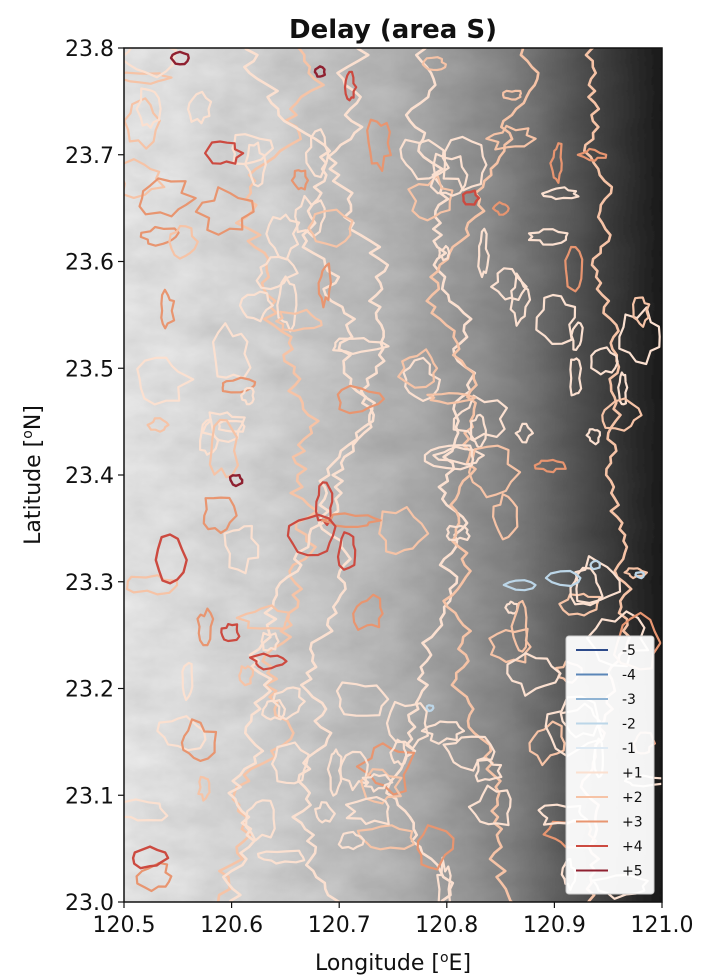 The height and width of the screenshot is (978, 705). Describe the element at coordinates (629, 749) in the screenshot. I see `legend-label: -1` at that location.